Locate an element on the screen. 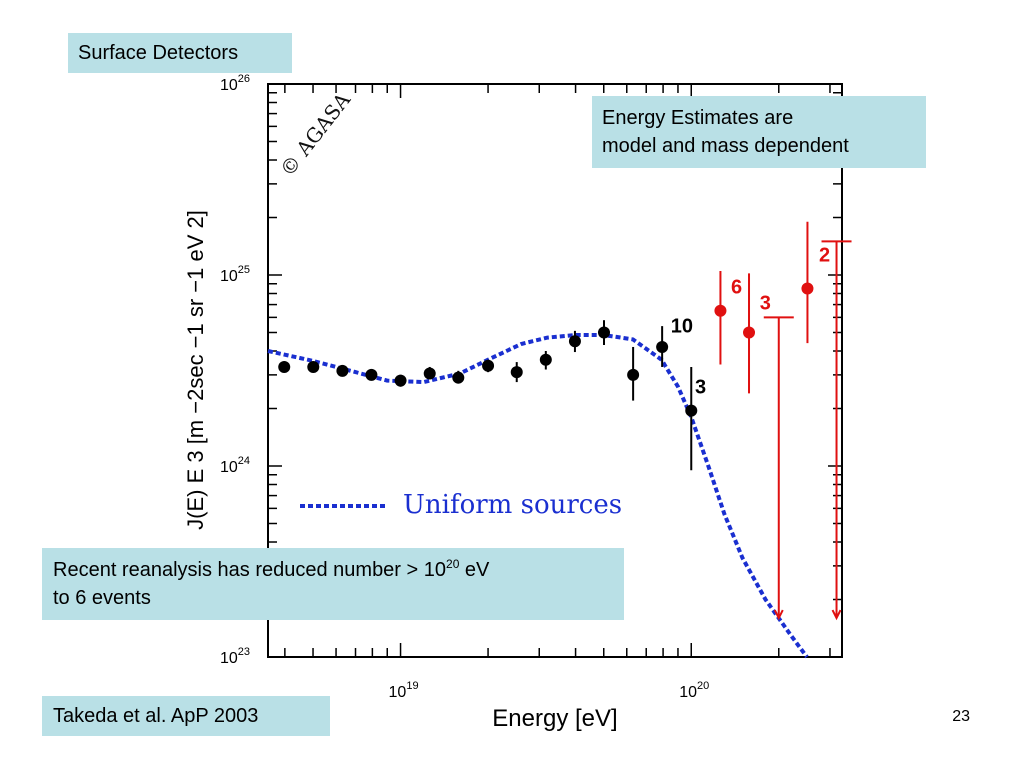 The image size is (1024, 768). watermark-group: © AGASA is located at coordinates (315, 135).